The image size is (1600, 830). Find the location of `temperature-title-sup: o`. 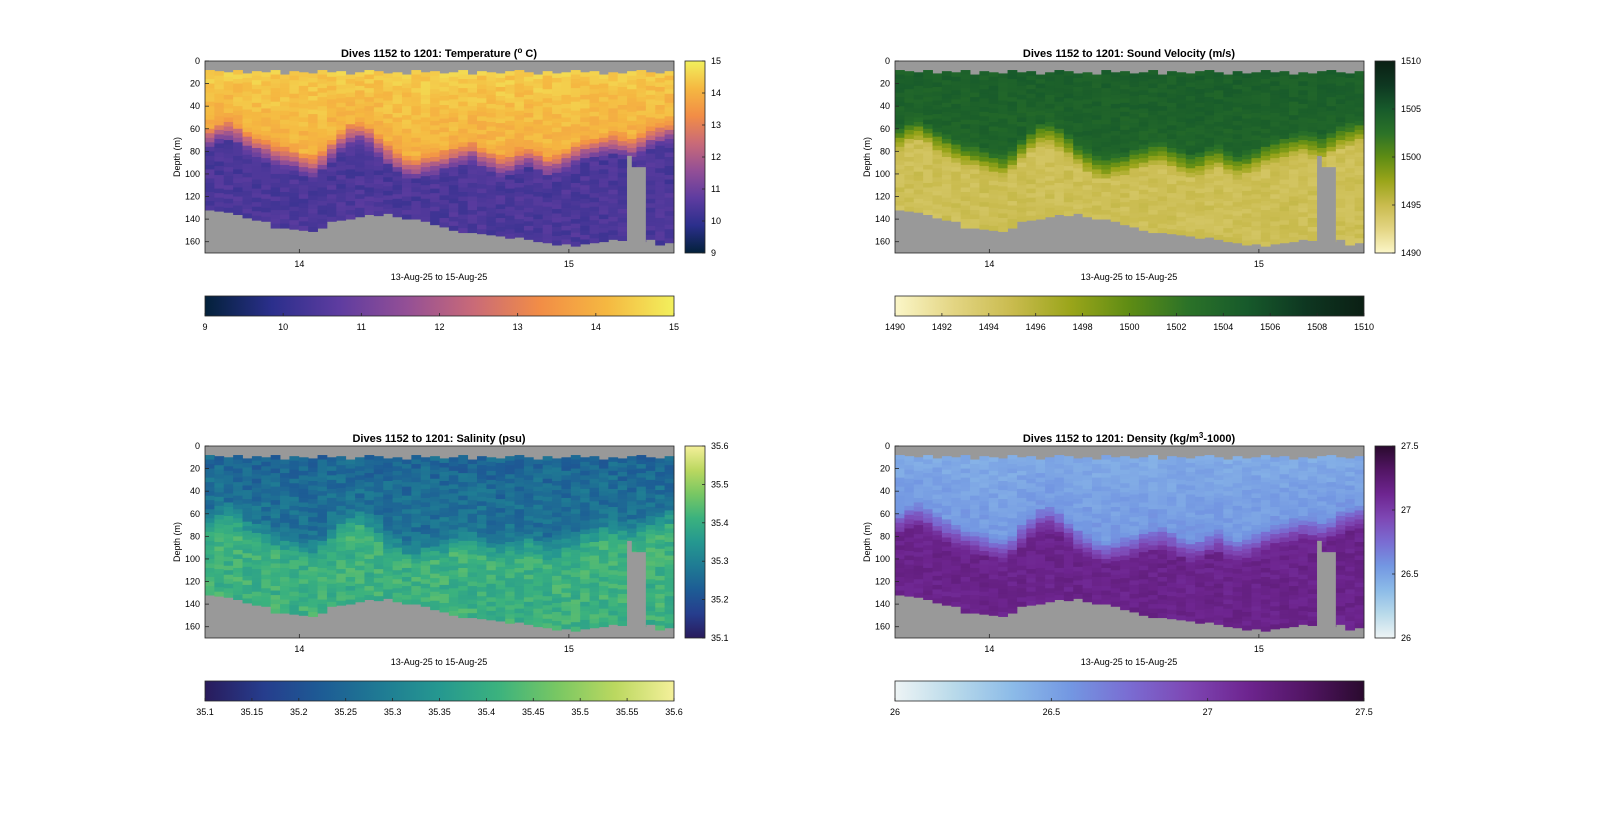

temperature-title-sup: o is located at coordinates (519, 50).